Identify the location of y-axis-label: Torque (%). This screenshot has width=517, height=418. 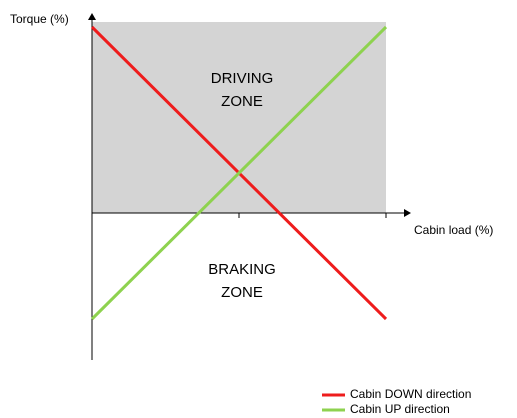
(39, 19).